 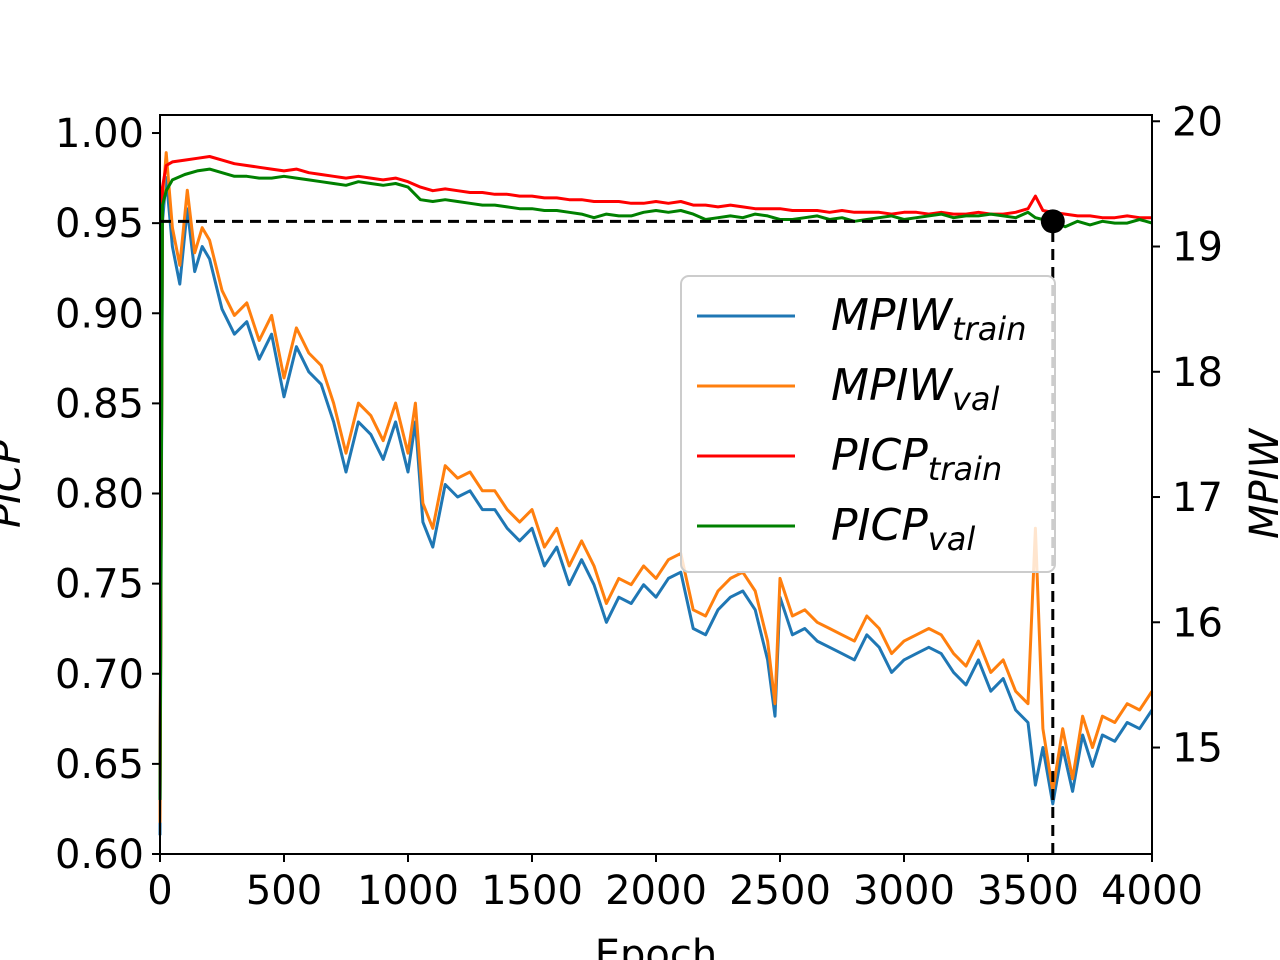 I want to click on legend-label: MPIWtrain, so click(x=928, y=319).